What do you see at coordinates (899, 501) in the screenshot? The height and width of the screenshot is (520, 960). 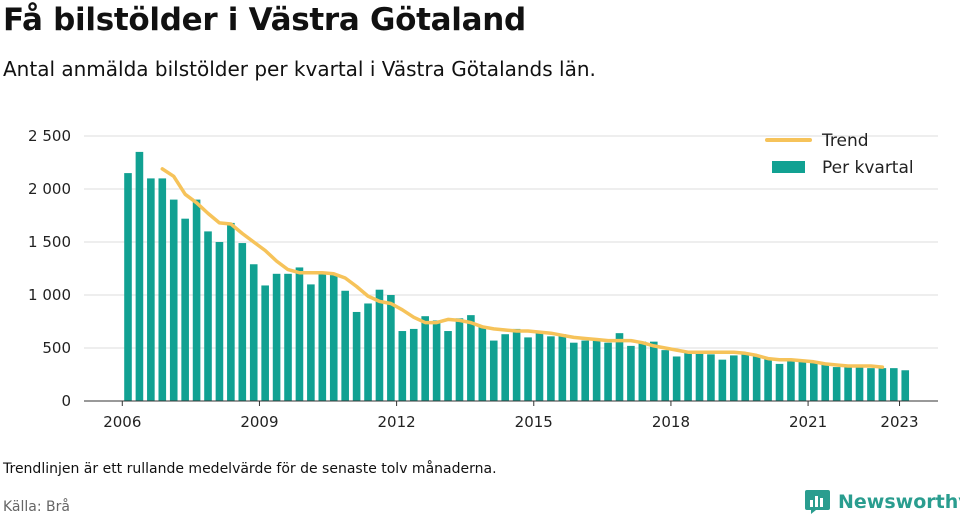 I see `brand-name: Newsworthy` at bounding box center [899, 501].